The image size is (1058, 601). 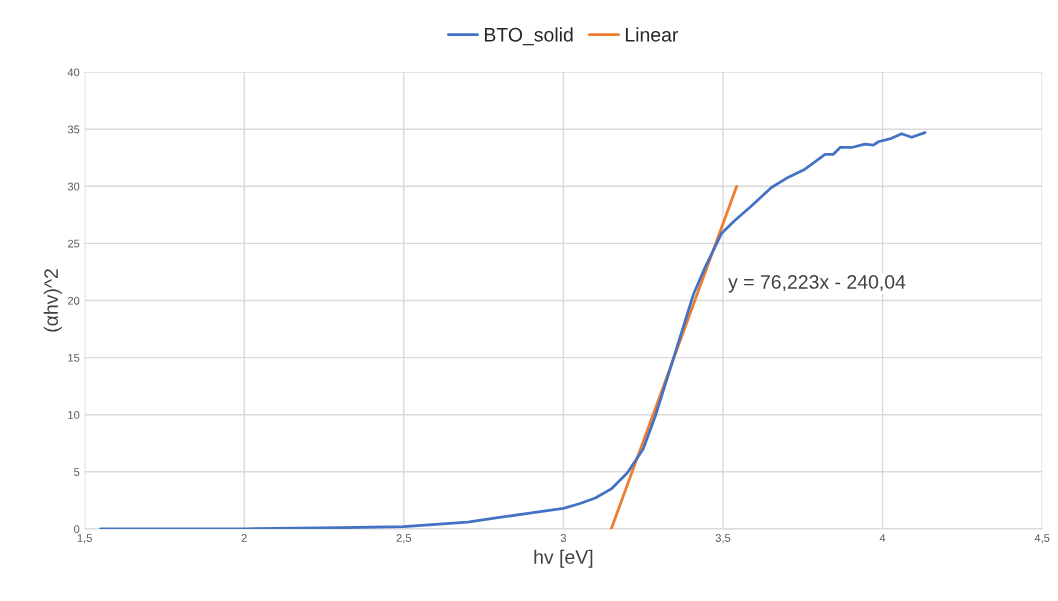 What do you see at coordinates (73, 72) in the screenshot?
I see `y-tick-label: 40` at bounding box center [73, 72].